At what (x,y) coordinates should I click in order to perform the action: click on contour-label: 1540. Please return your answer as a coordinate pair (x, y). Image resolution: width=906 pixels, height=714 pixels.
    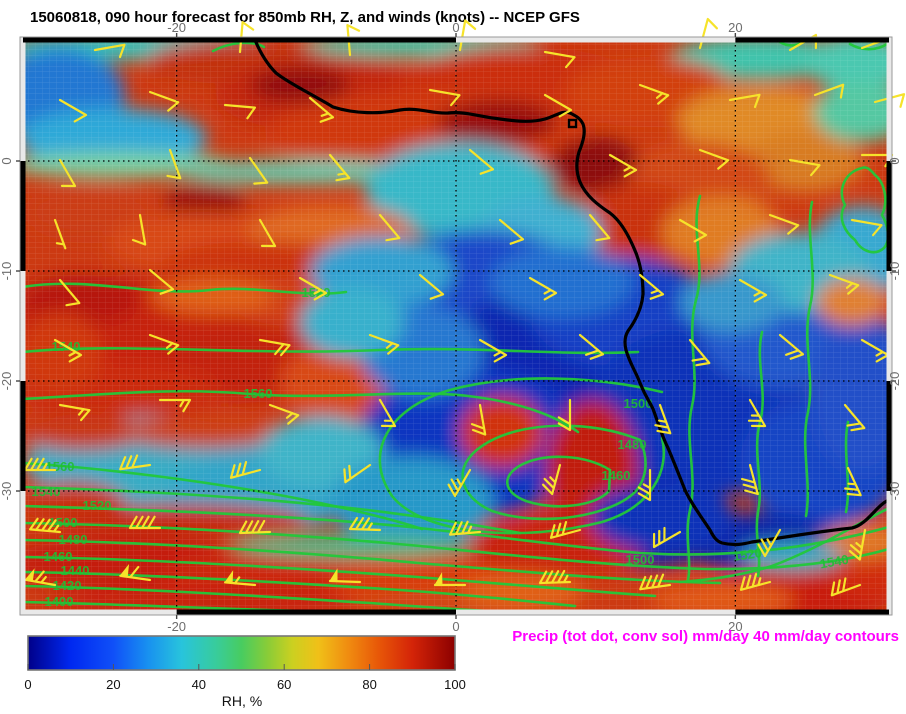
    Looking at the image, I should click on (46, 491).